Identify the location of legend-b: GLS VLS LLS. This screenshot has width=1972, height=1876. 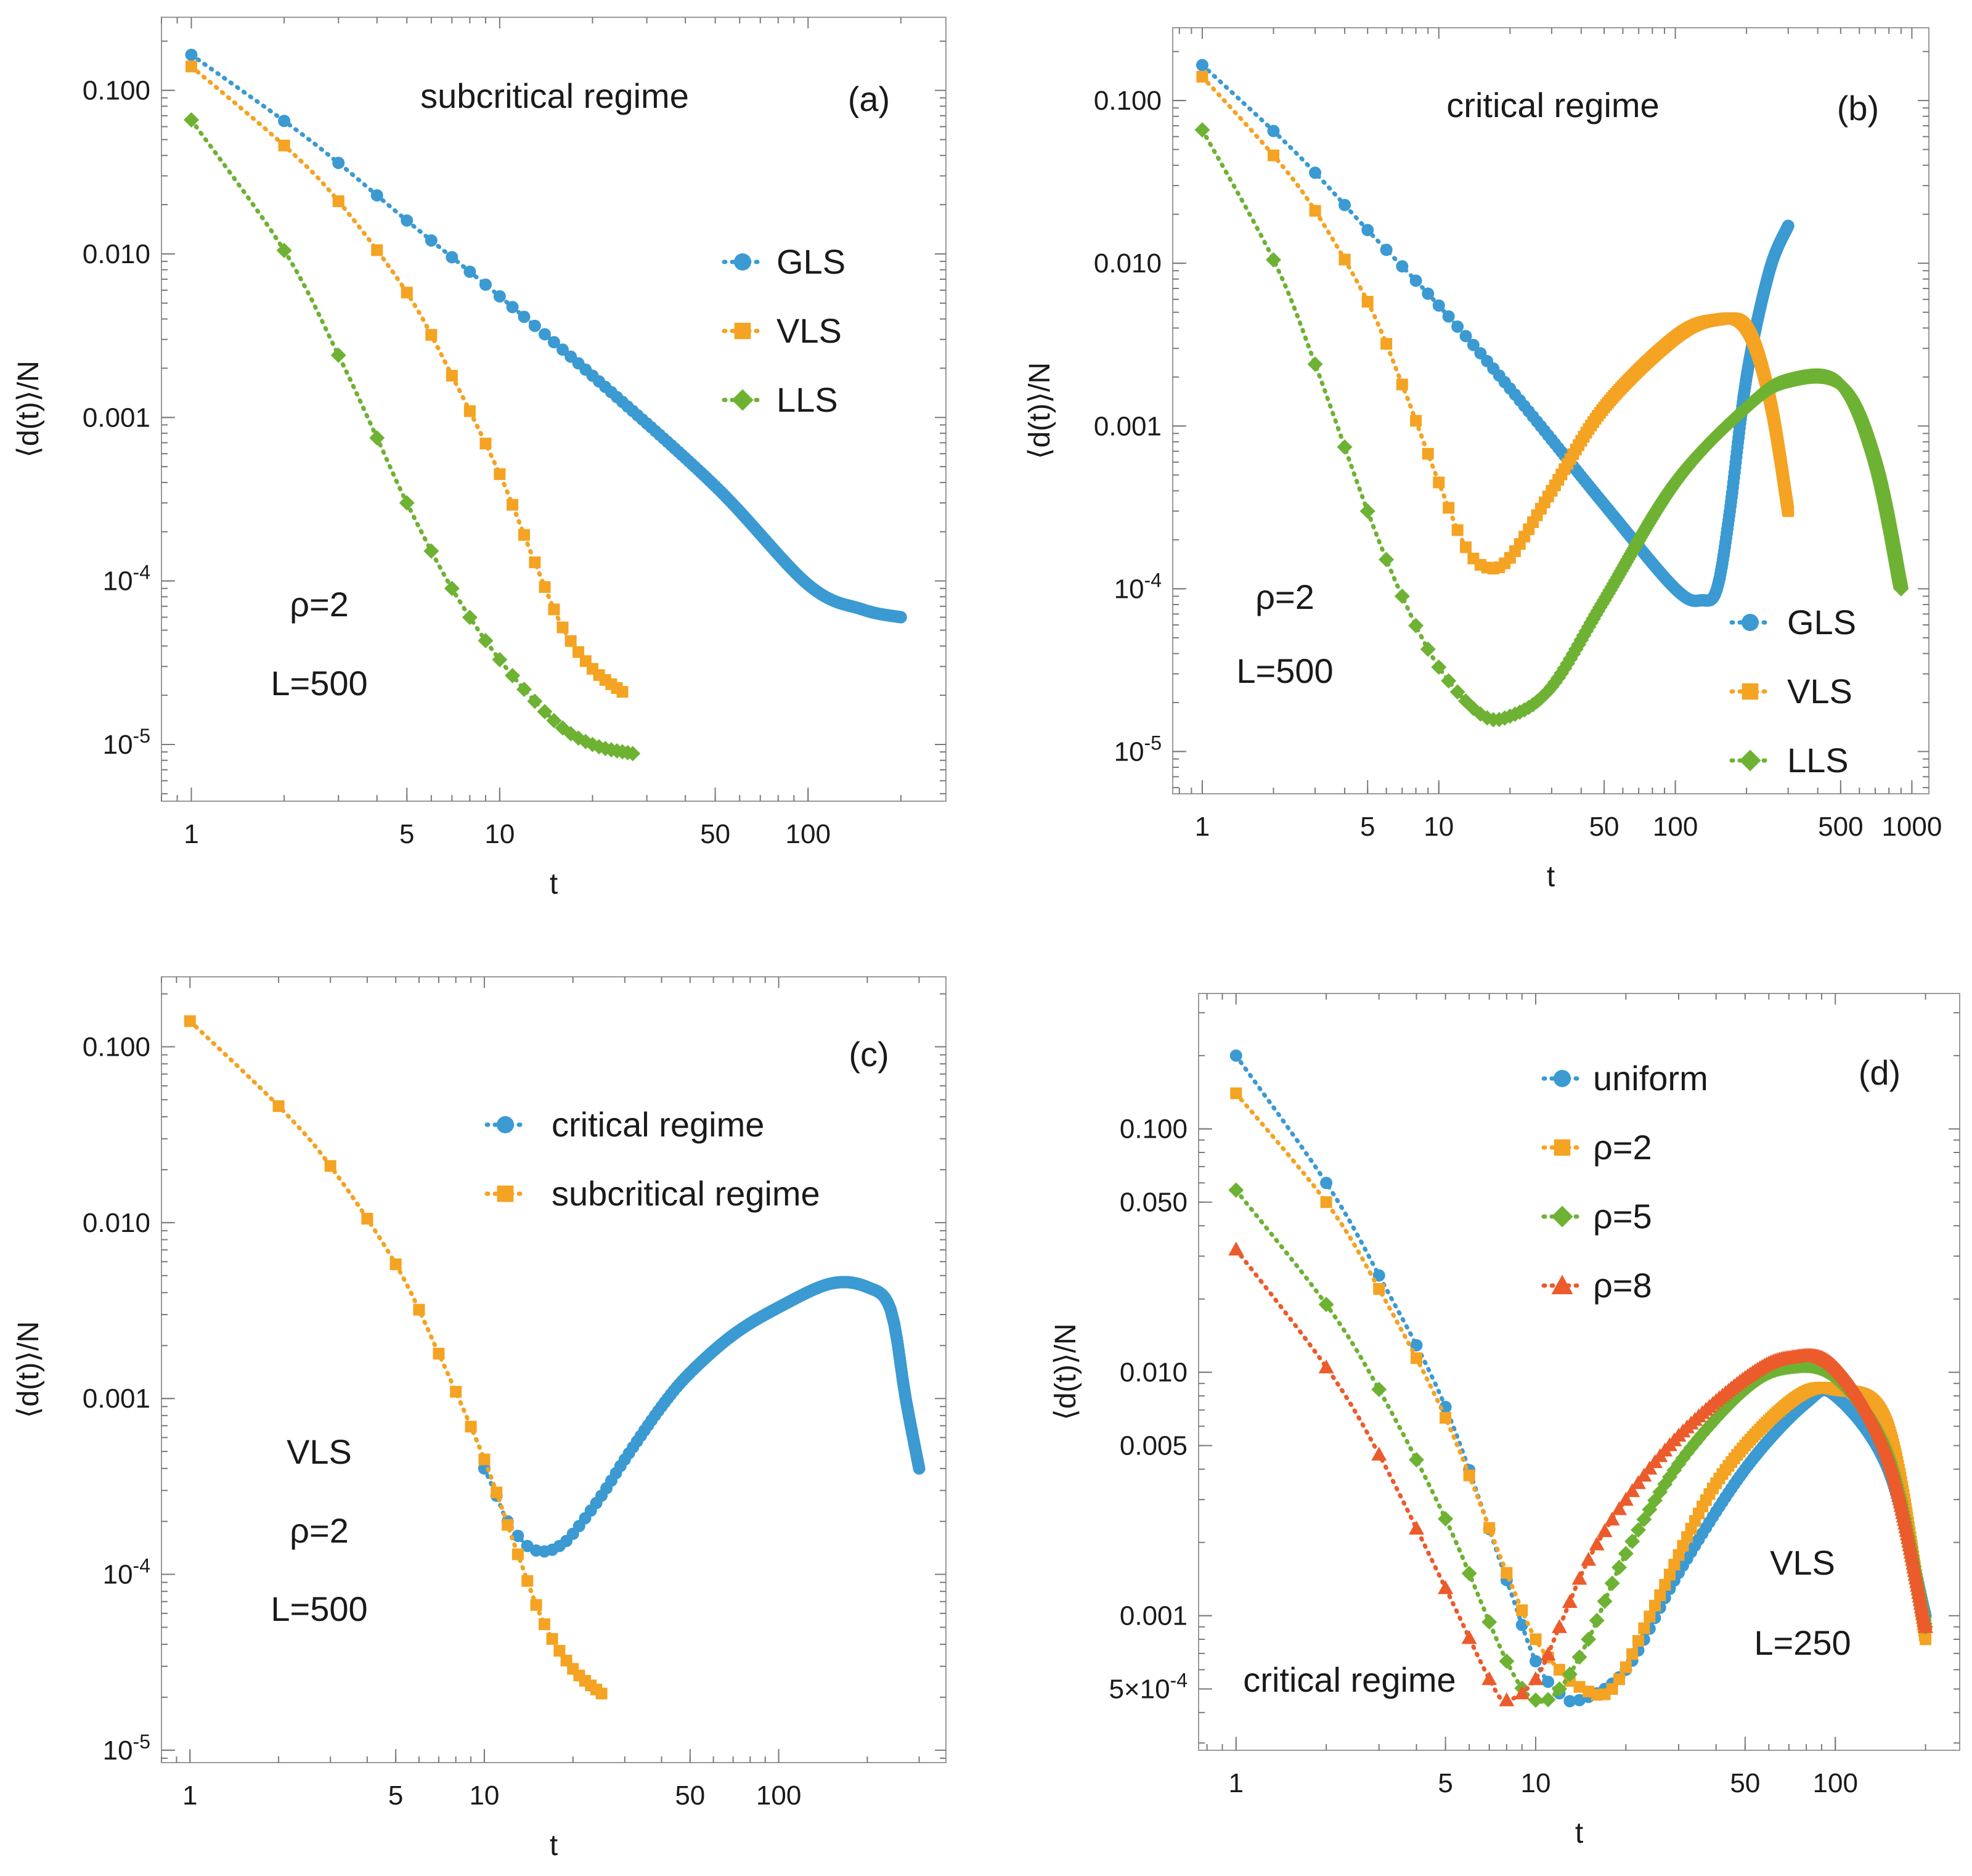
(1792, 691).